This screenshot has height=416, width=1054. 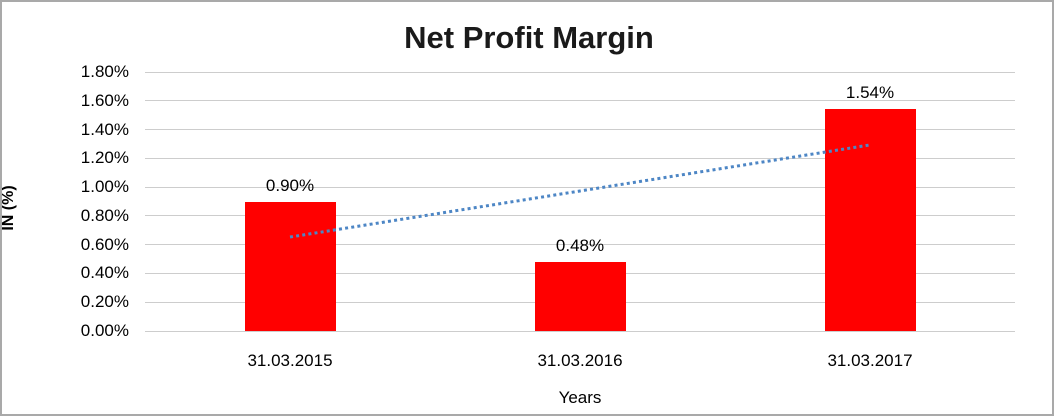 I want to click on bar-data-label: 0.90%, so click(x=290, y=185).